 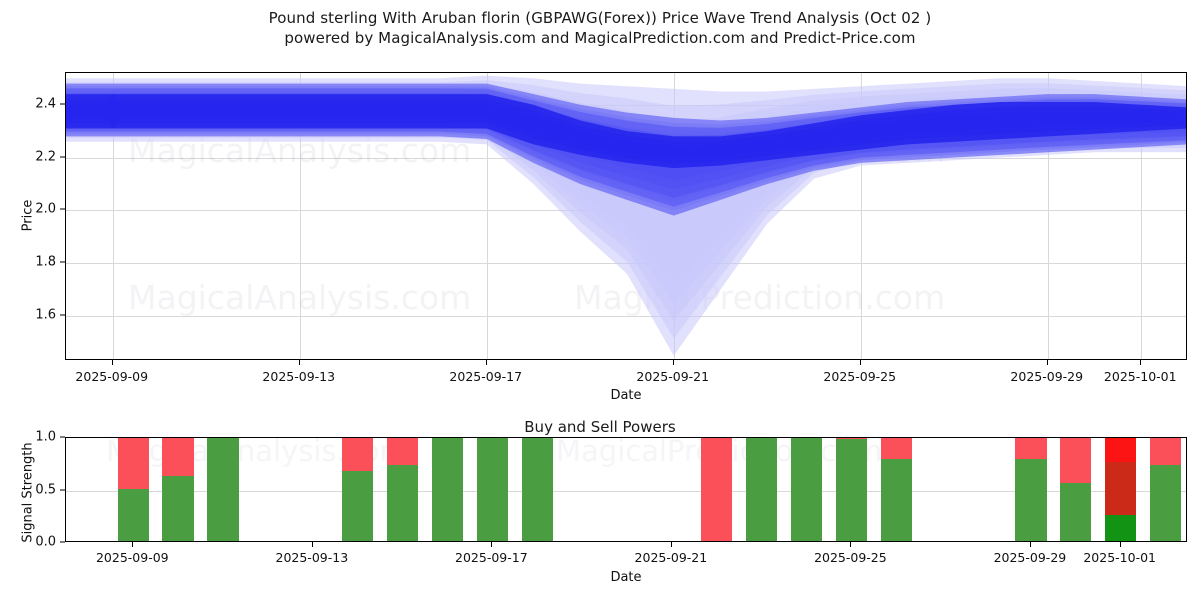 What do you see at coordinates (600, 427) in the screenshot?
I see `buy-sell-title: Buy and Sell Powers` at bounding box center [600, 427].